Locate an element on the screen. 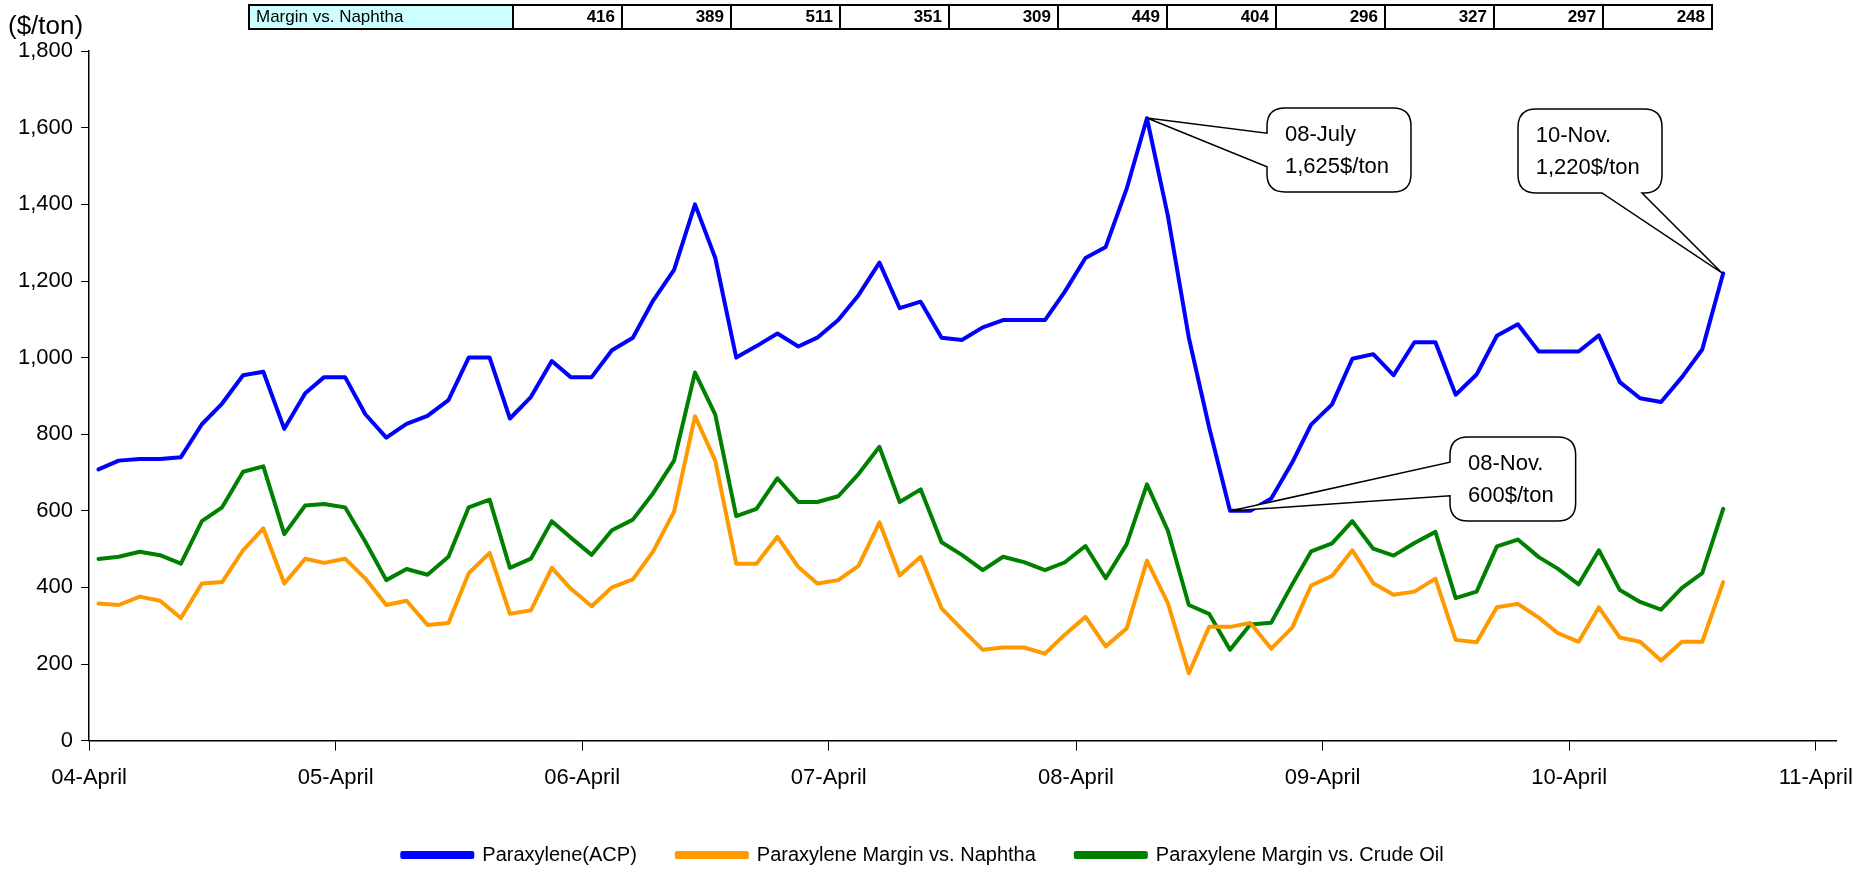 This screenshot has height=877, width=1876. y-tick-label: 1,200 is located at coordinates (45, 280).